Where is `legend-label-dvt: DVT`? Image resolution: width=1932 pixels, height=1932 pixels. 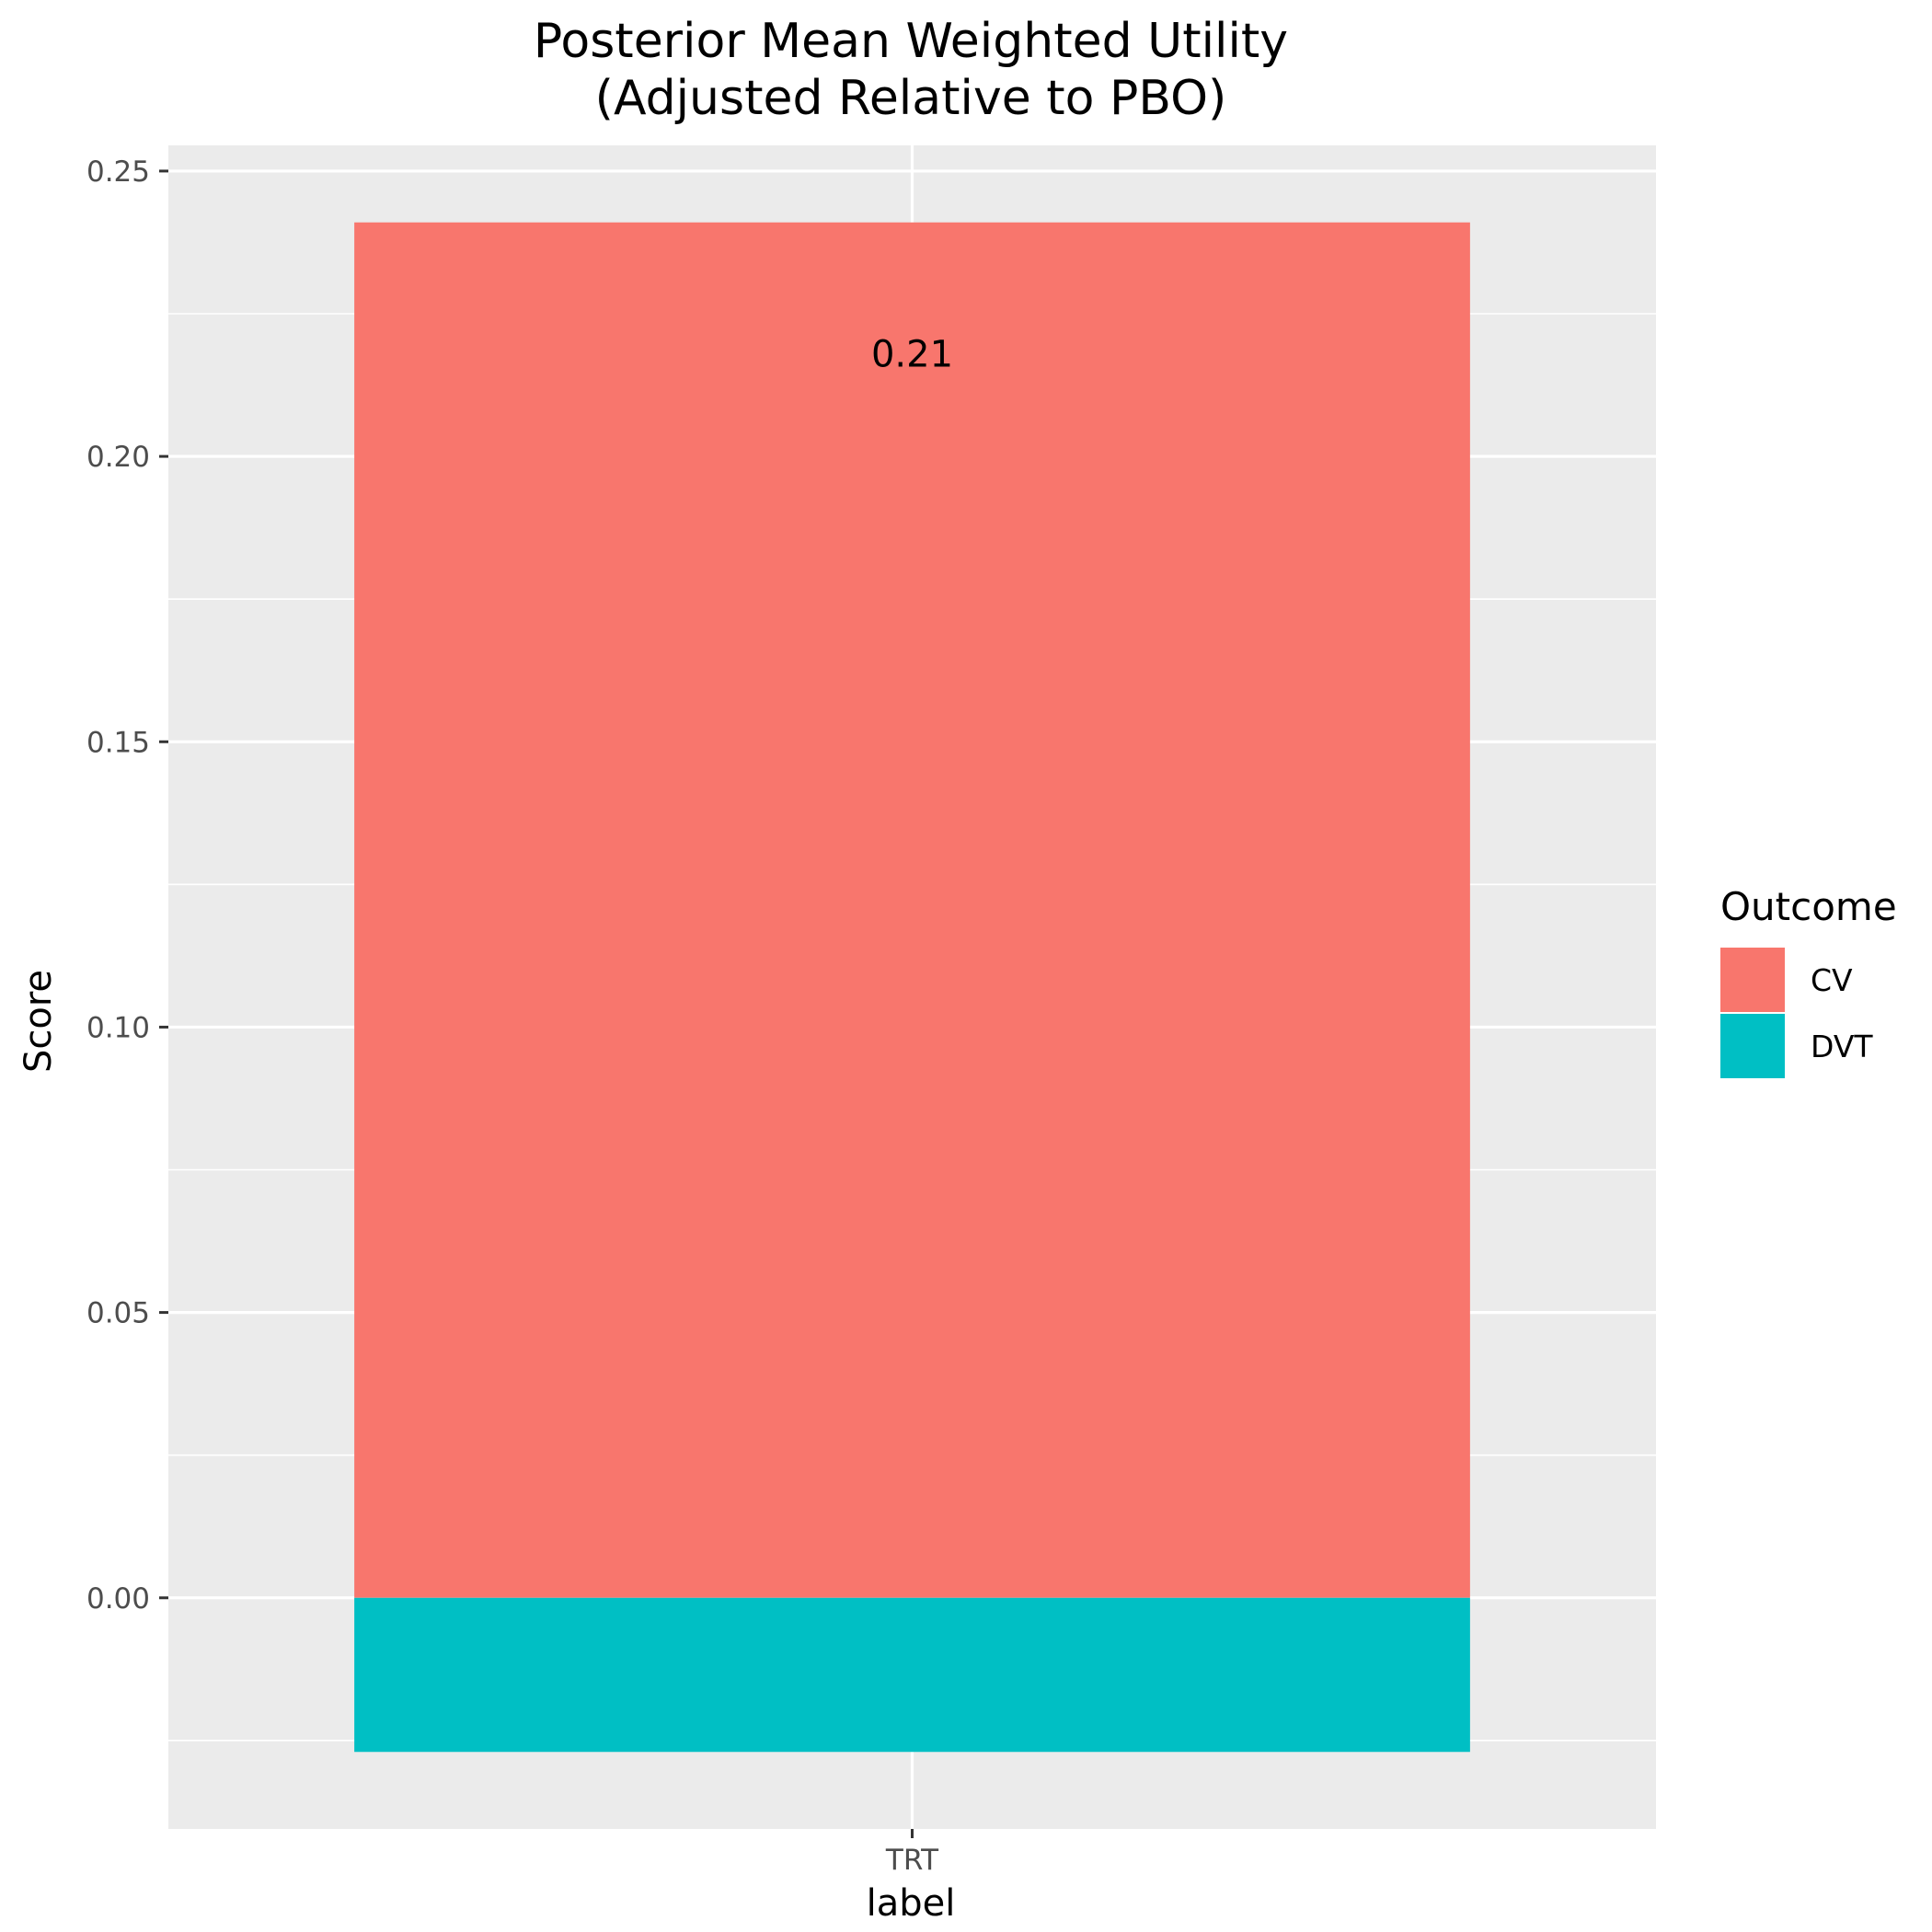
legend-label-dvt: DVT is located at coordinates (1842, 1046).